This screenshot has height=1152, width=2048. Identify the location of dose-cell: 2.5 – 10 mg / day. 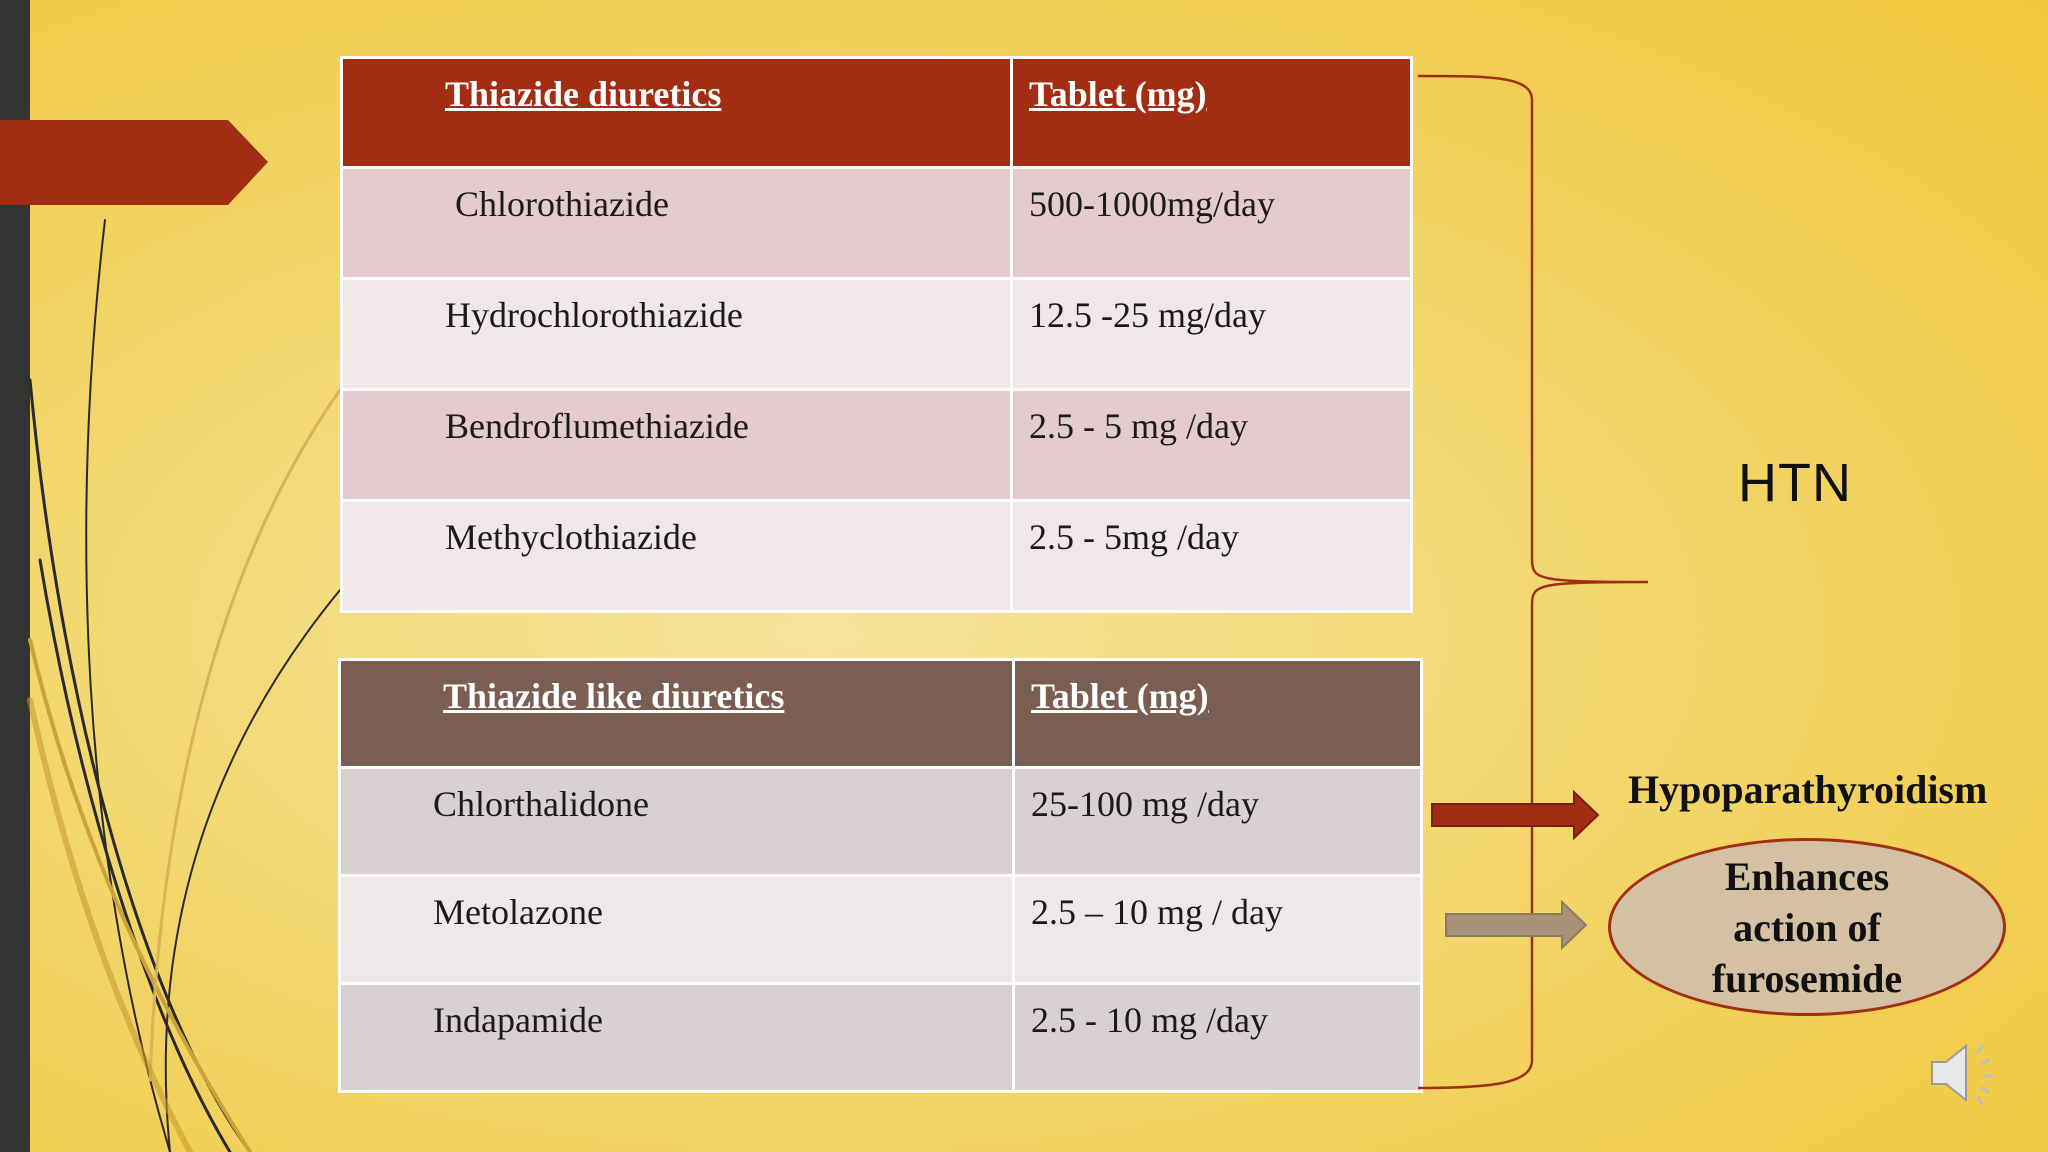
(1217, 929).